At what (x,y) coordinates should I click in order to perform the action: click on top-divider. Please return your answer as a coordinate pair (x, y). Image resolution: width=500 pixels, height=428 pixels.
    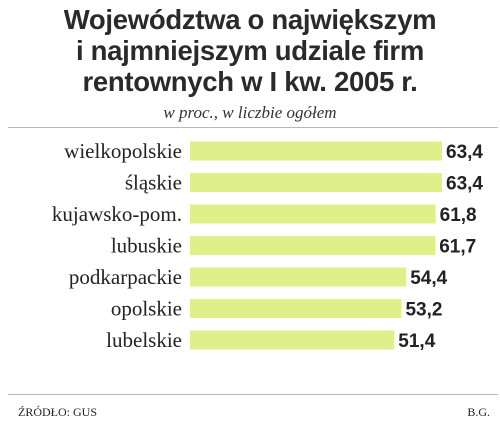
    Looking at the image, I should click on (253, 127).